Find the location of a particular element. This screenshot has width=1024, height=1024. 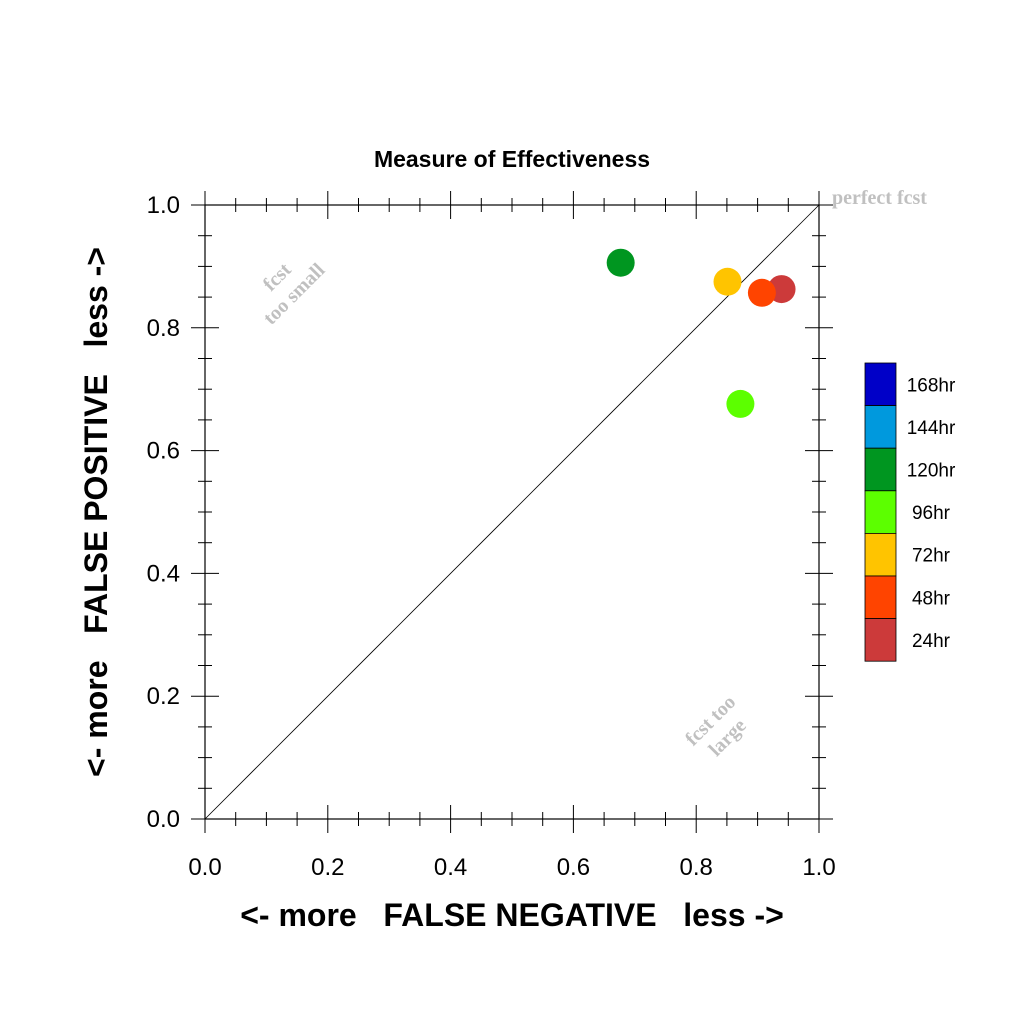

data-points is located at coordinates (701, 333).